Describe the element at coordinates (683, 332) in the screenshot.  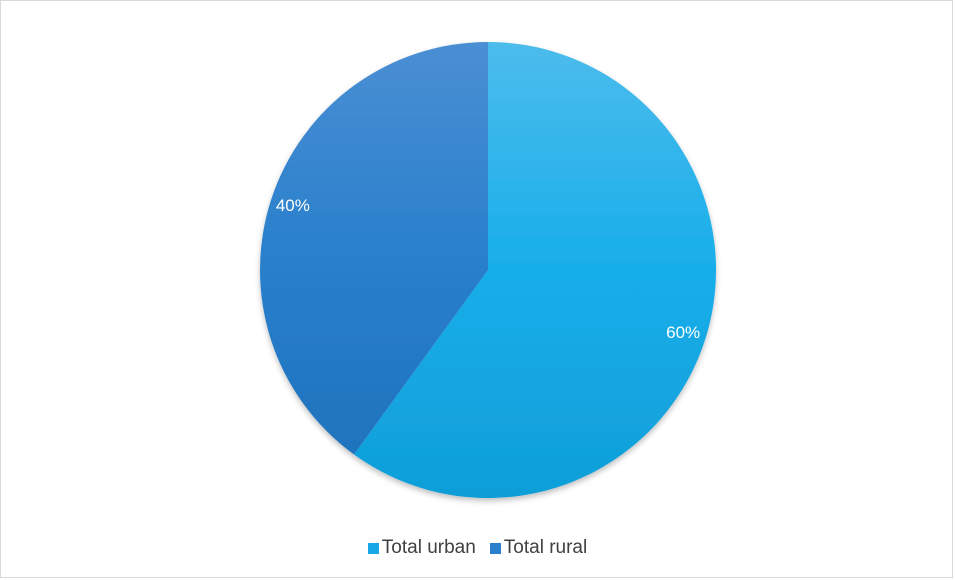
I see `slice-label-urban: 60%` at that location.